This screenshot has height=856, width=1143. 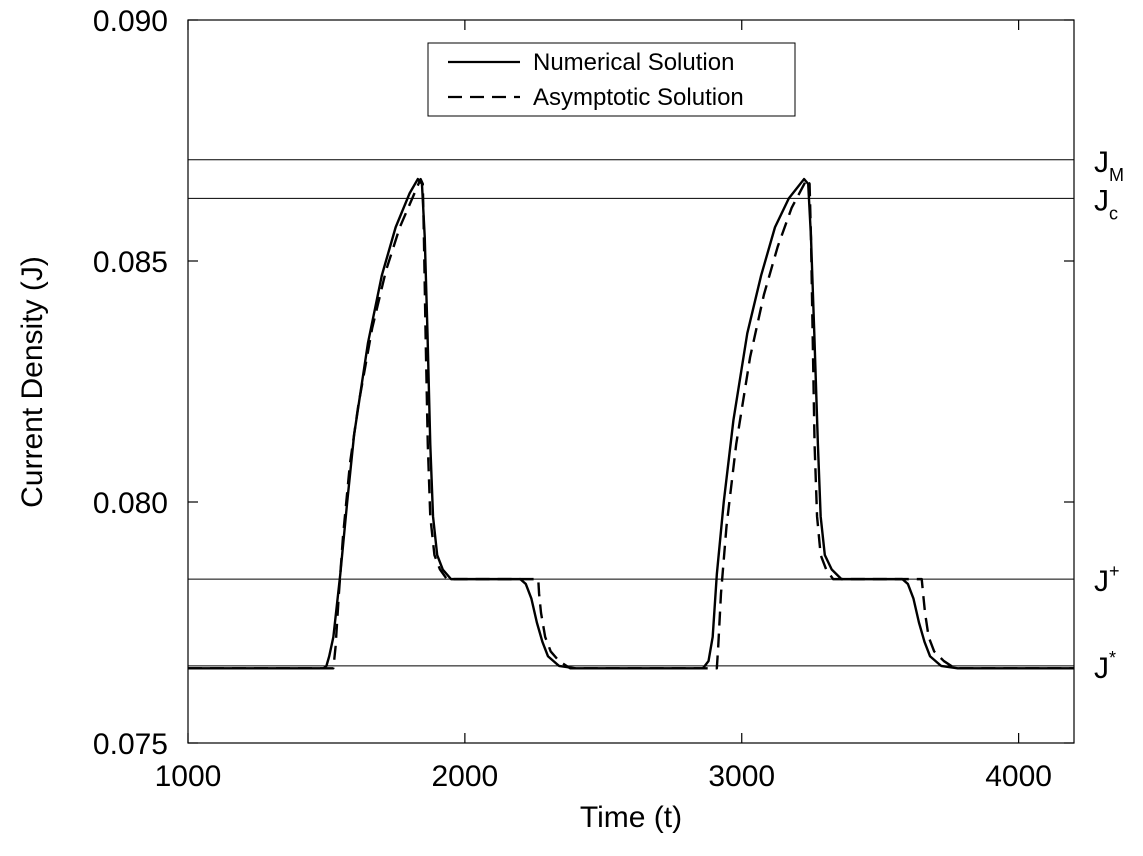 I want to click on reference-label-Jc: Jc, so click(x=1106, y=203).